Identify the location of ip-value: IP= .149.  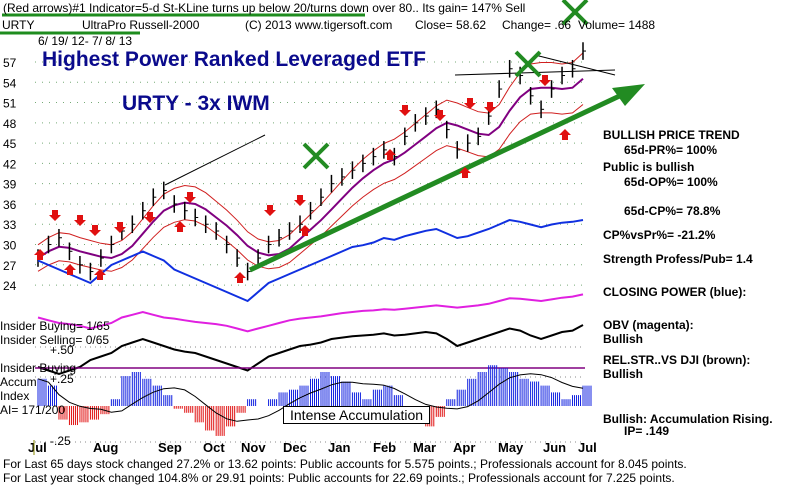
(647, 431).